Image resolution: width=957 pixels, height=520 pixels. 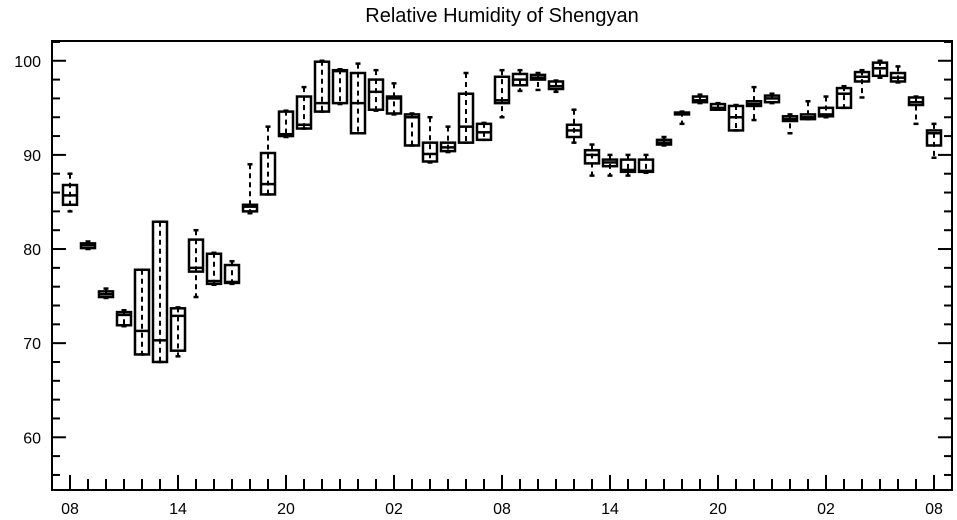 I want to click on y-tick-label: 70, so click(x=32, y=344).